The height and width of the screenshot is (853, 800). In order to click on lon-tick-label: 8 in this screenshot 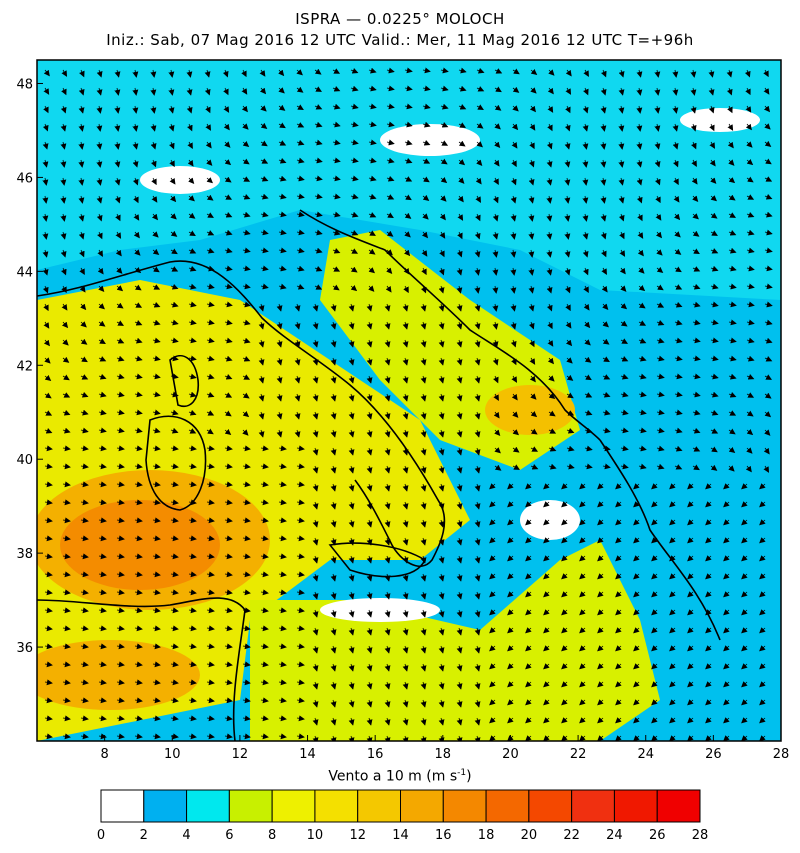, I will do `click(104, 754)`.